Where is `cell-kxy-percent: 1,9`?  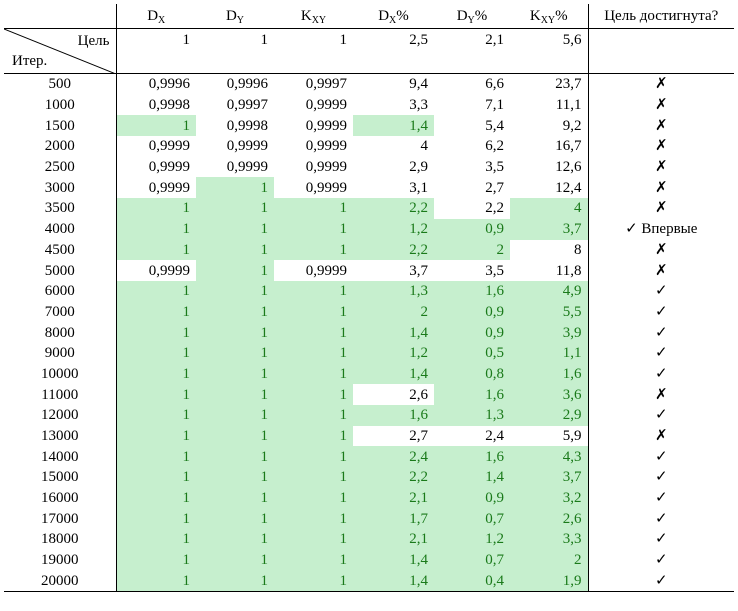 cell-kxy-percent: 1,9 is located at coordinates (549, 581).